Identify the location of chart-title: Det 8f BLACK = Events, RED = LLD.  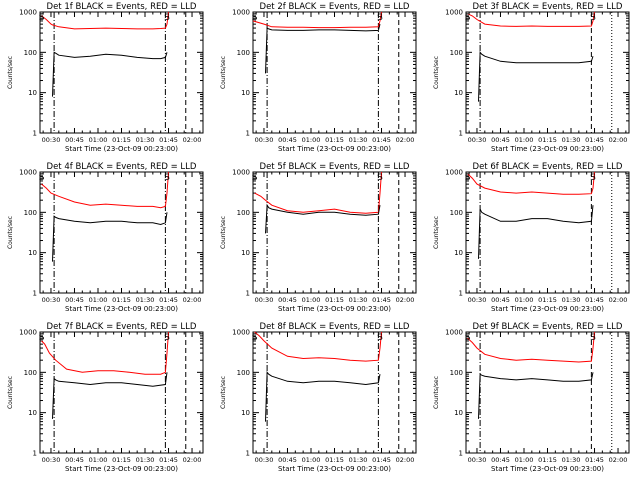
(335, 327).